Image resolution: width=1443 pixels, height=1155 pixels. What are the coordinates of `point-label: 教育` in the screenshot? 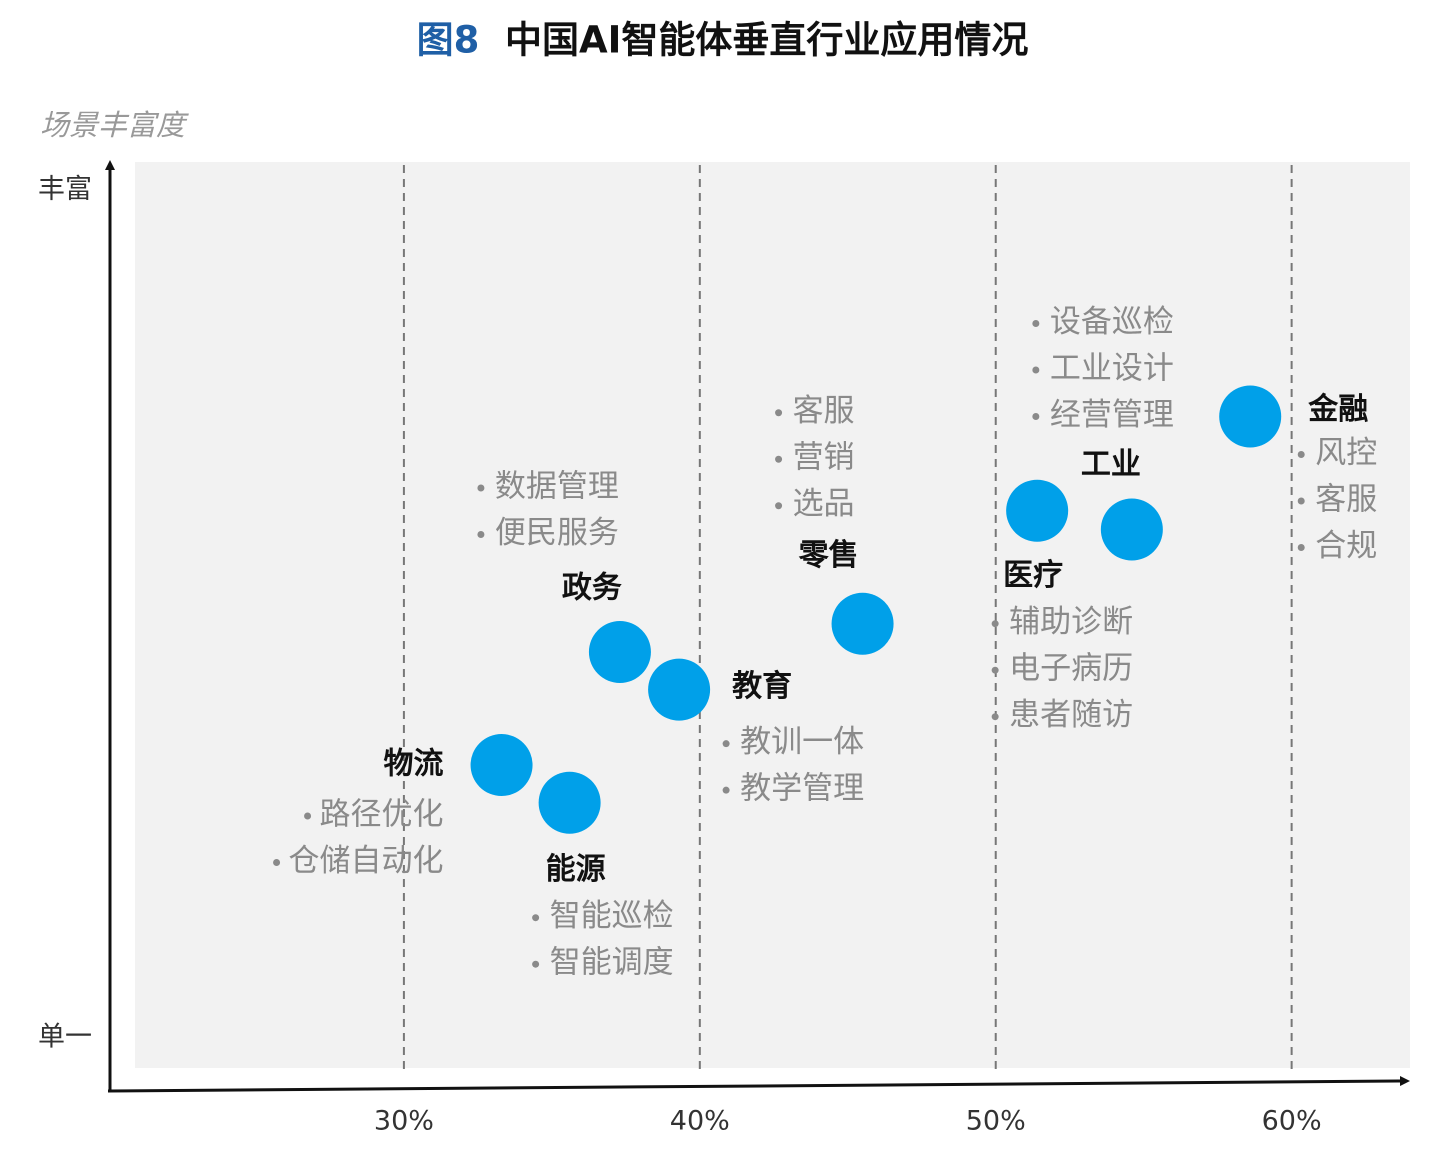 It's located at (762, 686).